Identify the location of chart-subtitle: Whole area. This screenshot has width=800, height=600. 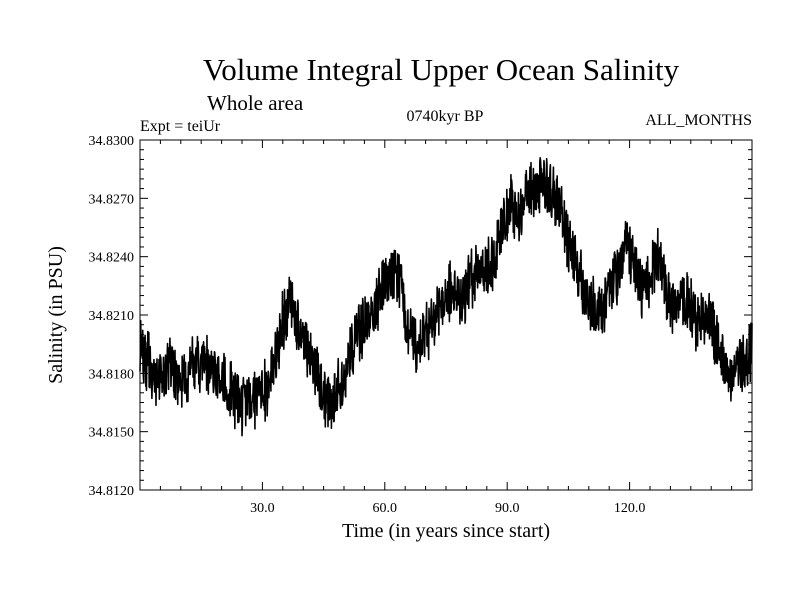
(255, 103).